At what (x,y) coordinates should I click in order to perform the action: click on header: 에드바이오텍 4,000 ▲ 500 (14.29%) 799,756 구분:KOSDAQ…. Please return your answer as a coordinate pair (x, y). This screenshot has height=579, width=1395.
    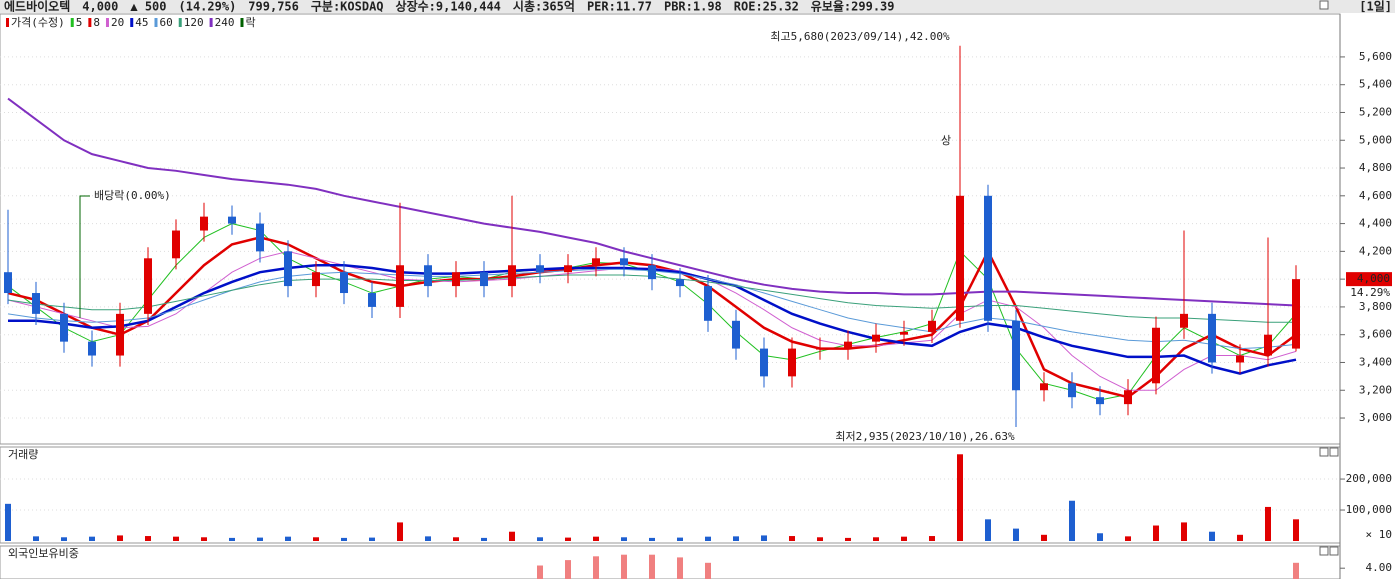
    Looking at the image, I should click on (698, 7).